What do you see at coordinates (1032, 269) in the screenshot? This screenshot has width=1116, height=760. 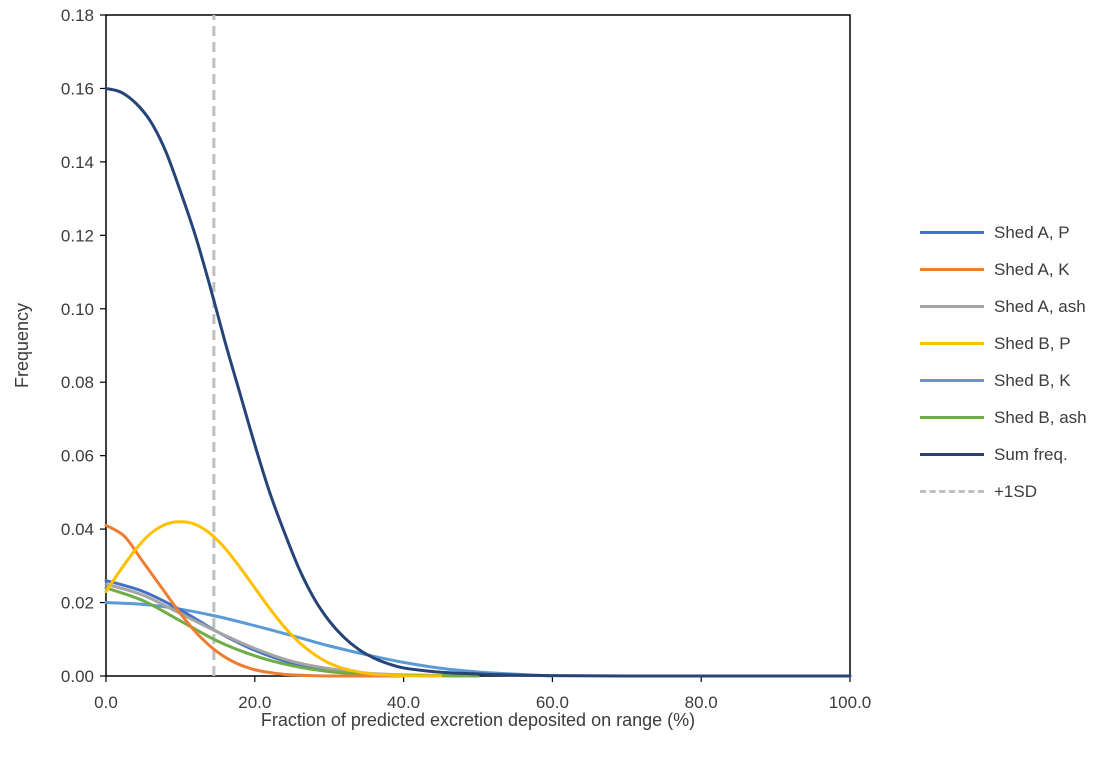 I see `legend-label: Shed A, K` at bounding box center [1032, 269].